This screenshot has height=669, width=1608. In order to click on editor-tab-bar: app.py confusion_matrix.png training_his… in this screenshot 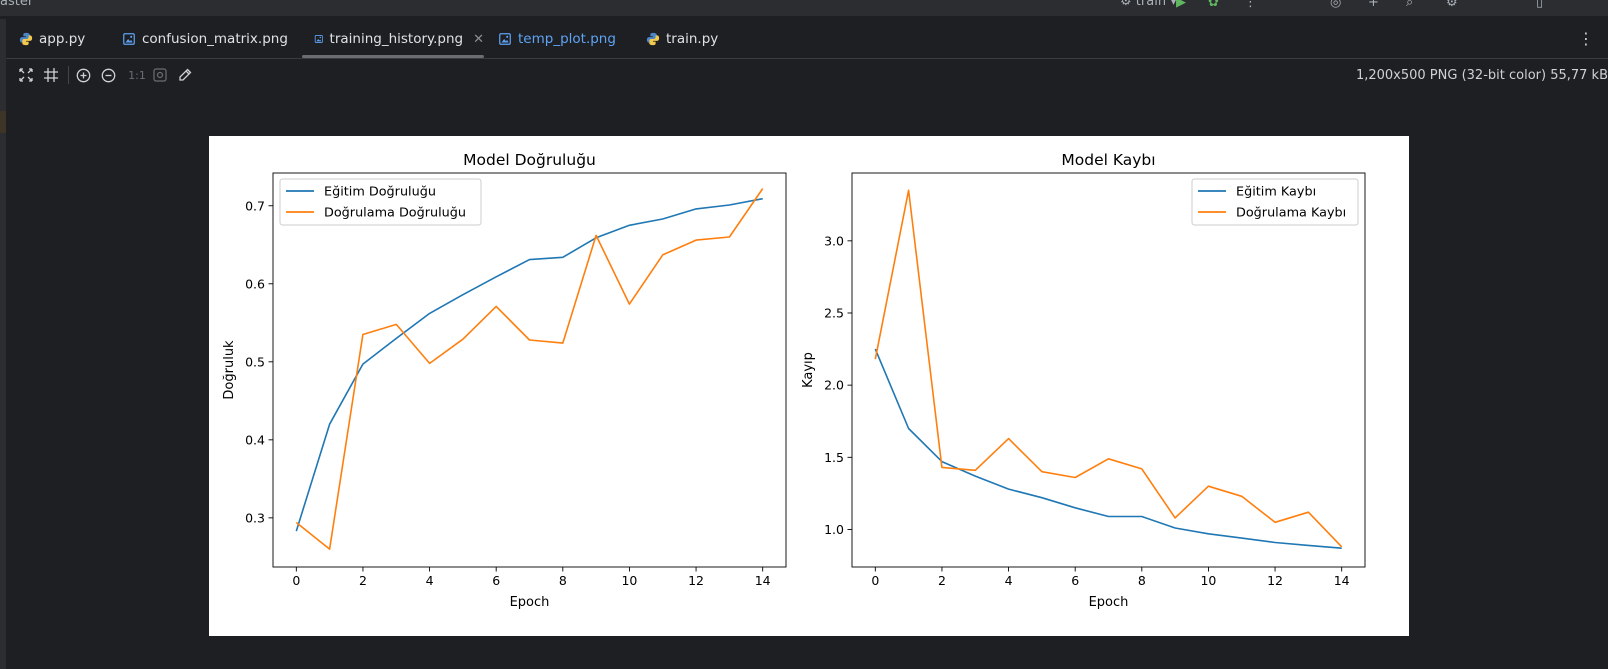, I will do `click(807, 39)`.